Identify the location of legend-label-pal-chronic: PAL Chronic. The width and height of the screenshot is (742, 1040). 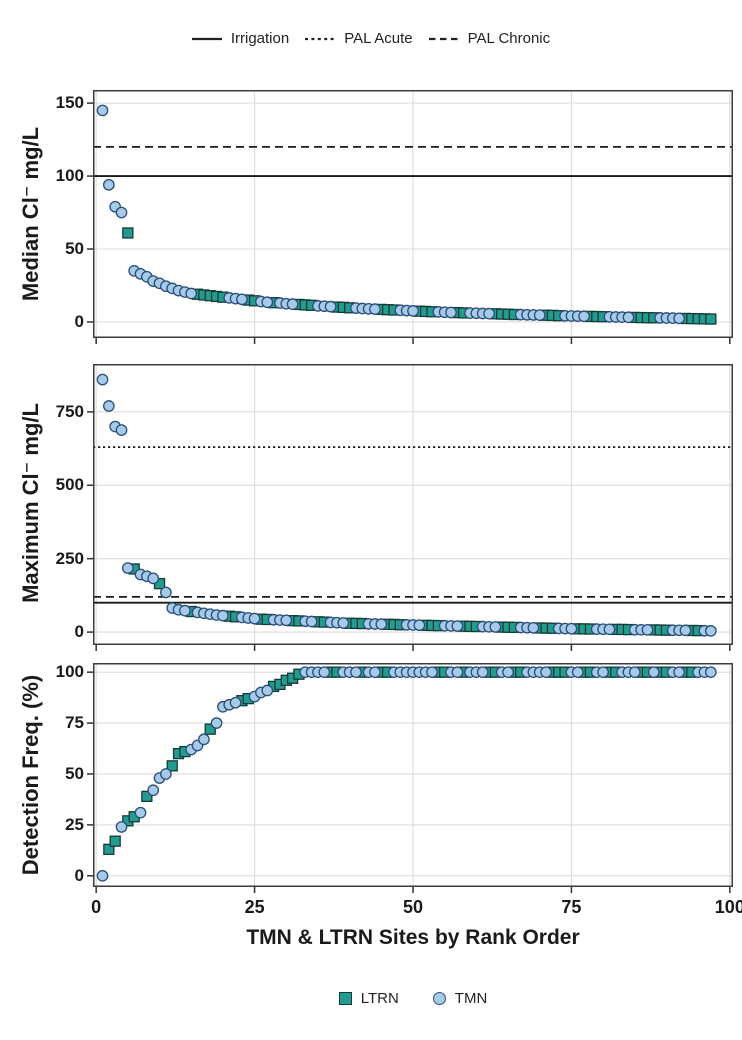
(509, 38).